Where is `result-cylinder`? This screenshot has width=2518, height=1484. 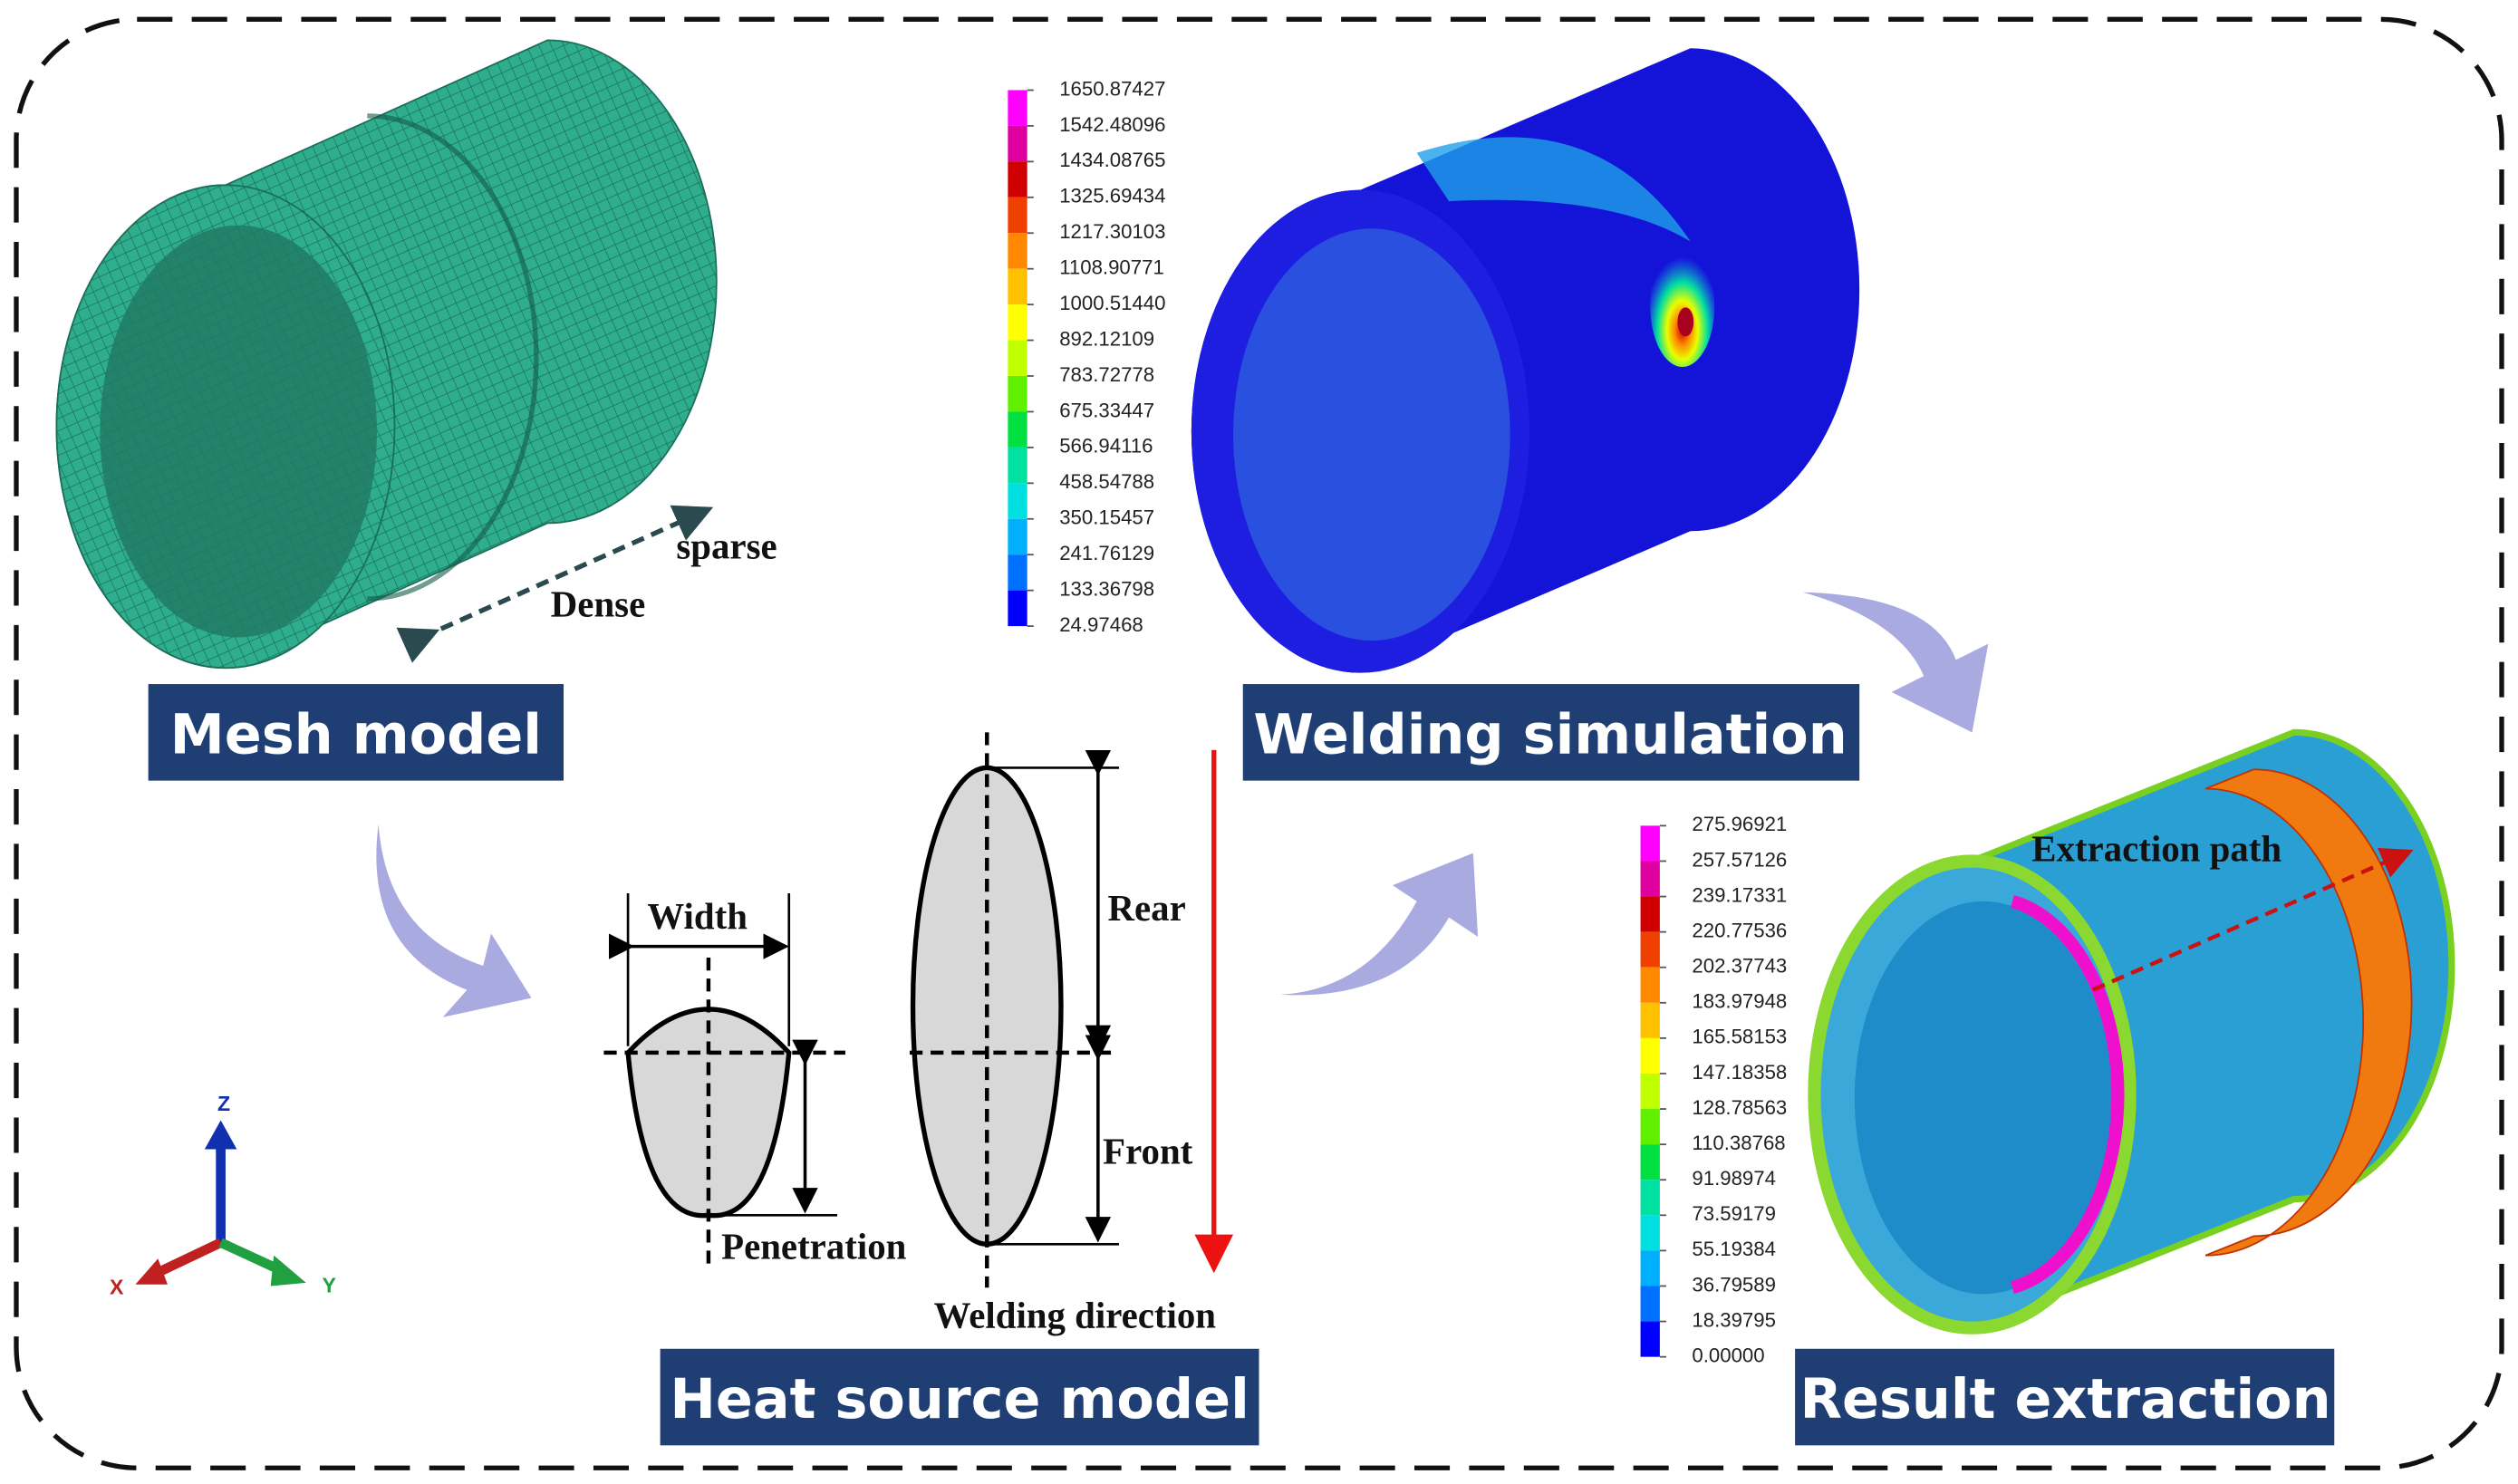 result-cylinder is located at coordinates (2131, 1031).